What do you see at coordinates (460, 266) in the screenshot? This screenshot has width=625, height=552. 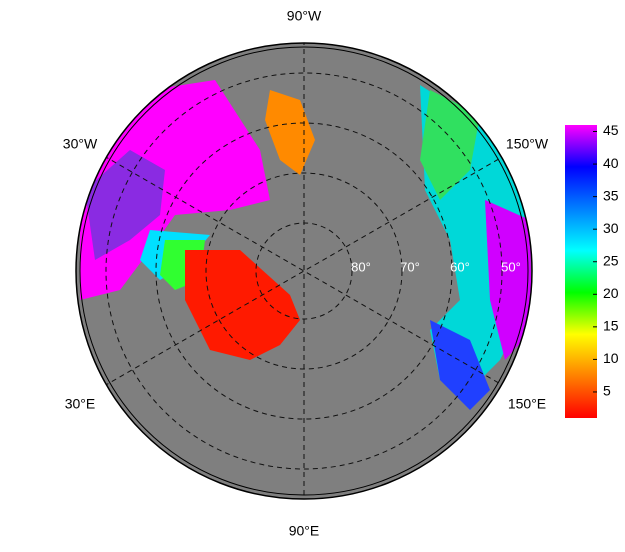 I see `lat-label: 60°` at bounding box center [460, 266].